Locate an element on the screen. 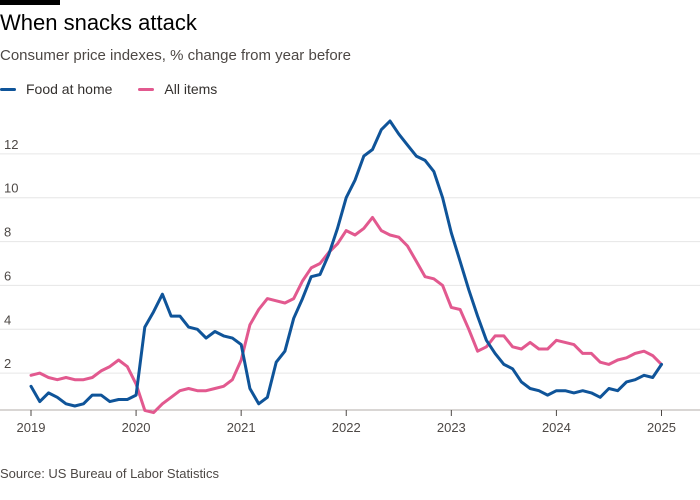 The height and width of the screenshot is (500, 700). legend-label-food-at-home: Food at home is located at coordinates (69, 89).